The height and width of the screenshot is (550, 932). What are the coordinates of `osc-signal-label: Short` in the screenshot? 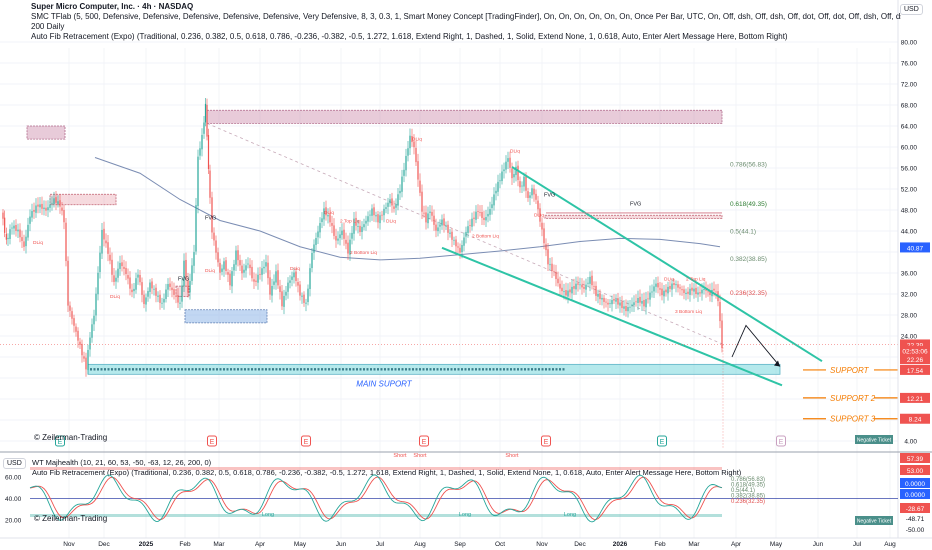 It's located at (512, 456).